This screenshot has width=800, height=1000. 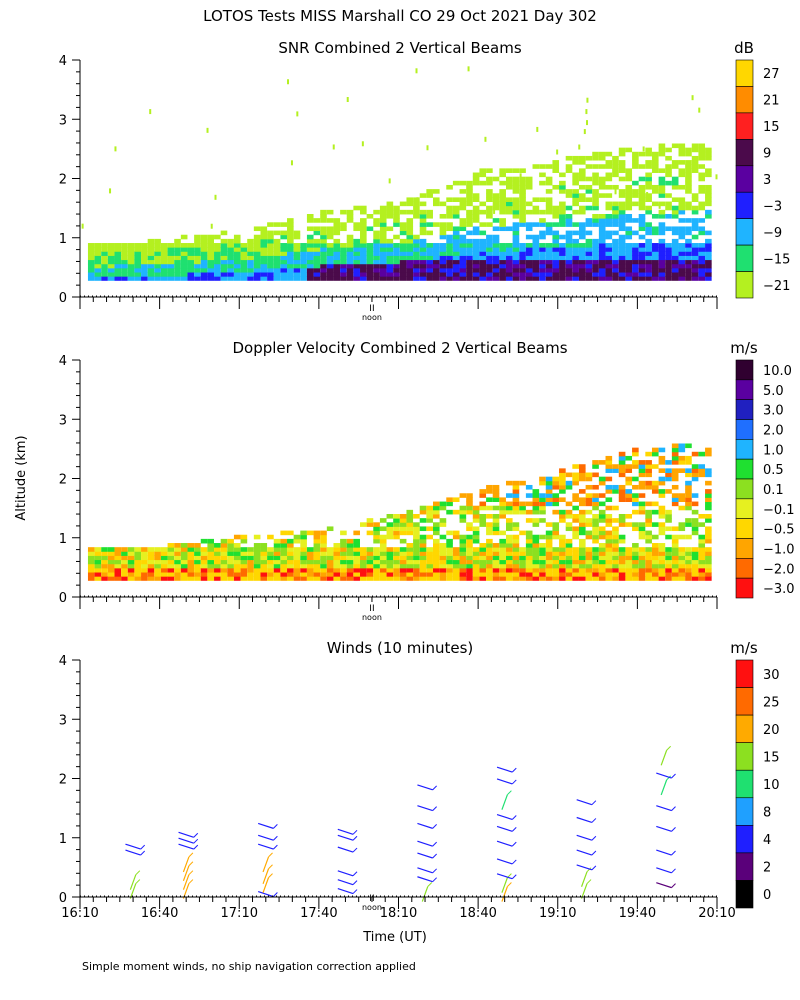 I want to click on y-tick-label: 2, so click(x=63, y=780).